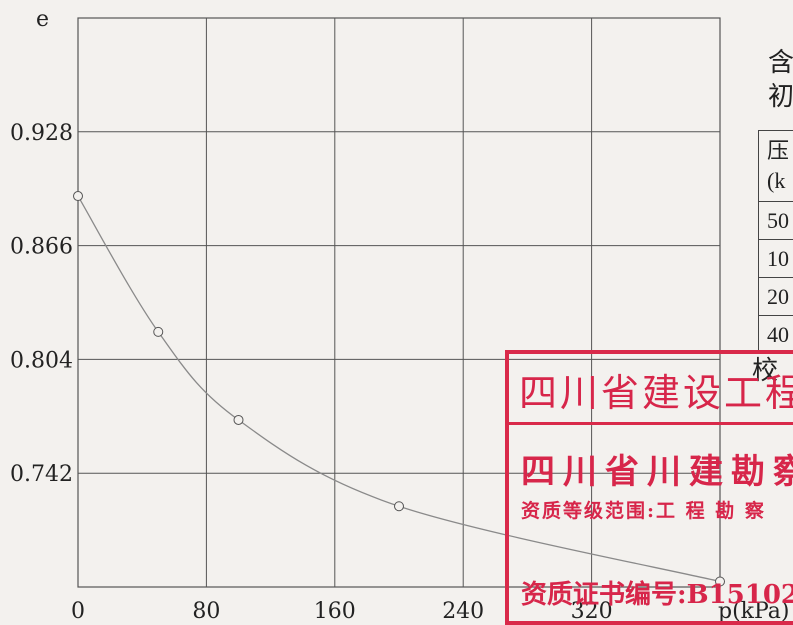 The height and width of the screenshot is (625, 793). I want to click on table-row: 50, so click(776, 221).